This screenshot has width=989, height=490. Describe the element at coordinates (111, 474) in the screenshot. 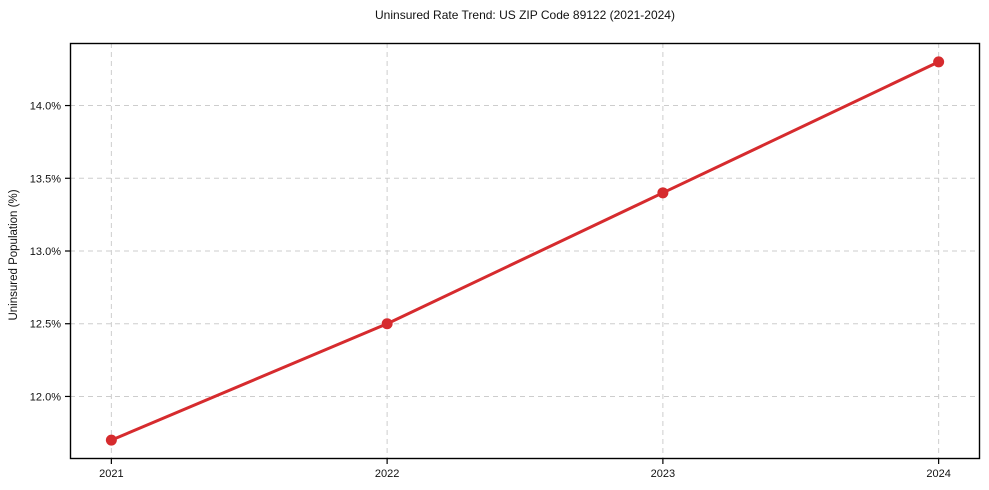

I see `x-tick-label: 2021` at that location.